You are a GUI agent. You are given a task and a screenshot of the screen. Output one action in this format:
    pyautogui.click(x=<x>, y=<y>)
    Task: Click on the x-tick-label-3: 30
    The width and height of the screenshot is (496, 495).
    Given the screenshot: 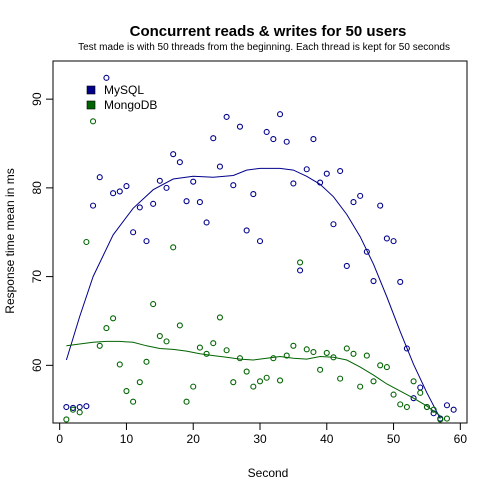 What is the action you would take?
    pyautogui.click(x=260, y=439)
    